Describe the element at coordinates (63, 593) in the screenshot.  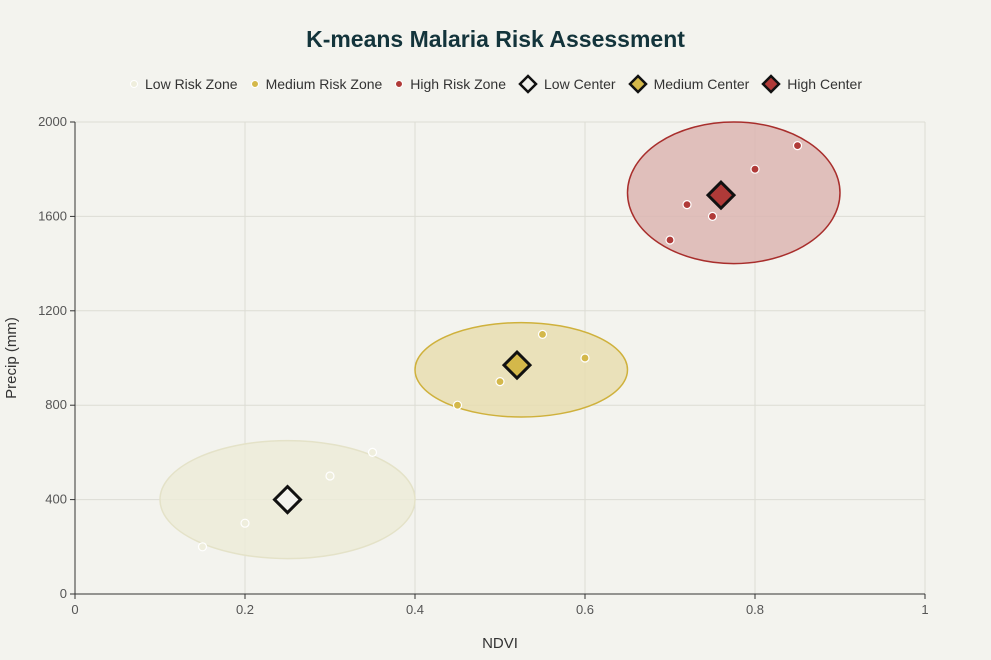
I see `y-tick-label: 0` at that location.